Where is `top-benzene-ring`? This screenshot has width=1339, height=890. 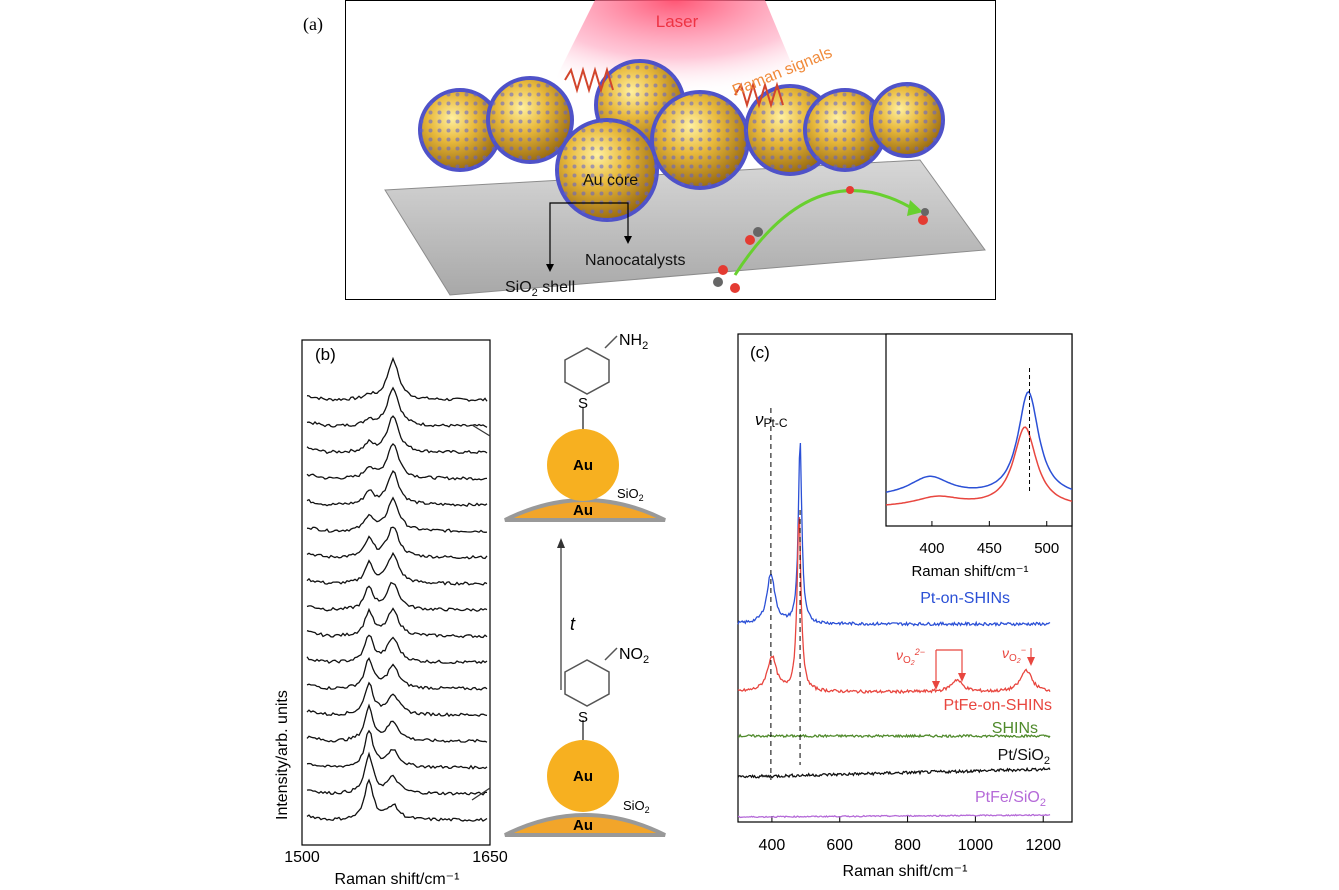 top-benzene-ring is located at coordinates (587, 371).